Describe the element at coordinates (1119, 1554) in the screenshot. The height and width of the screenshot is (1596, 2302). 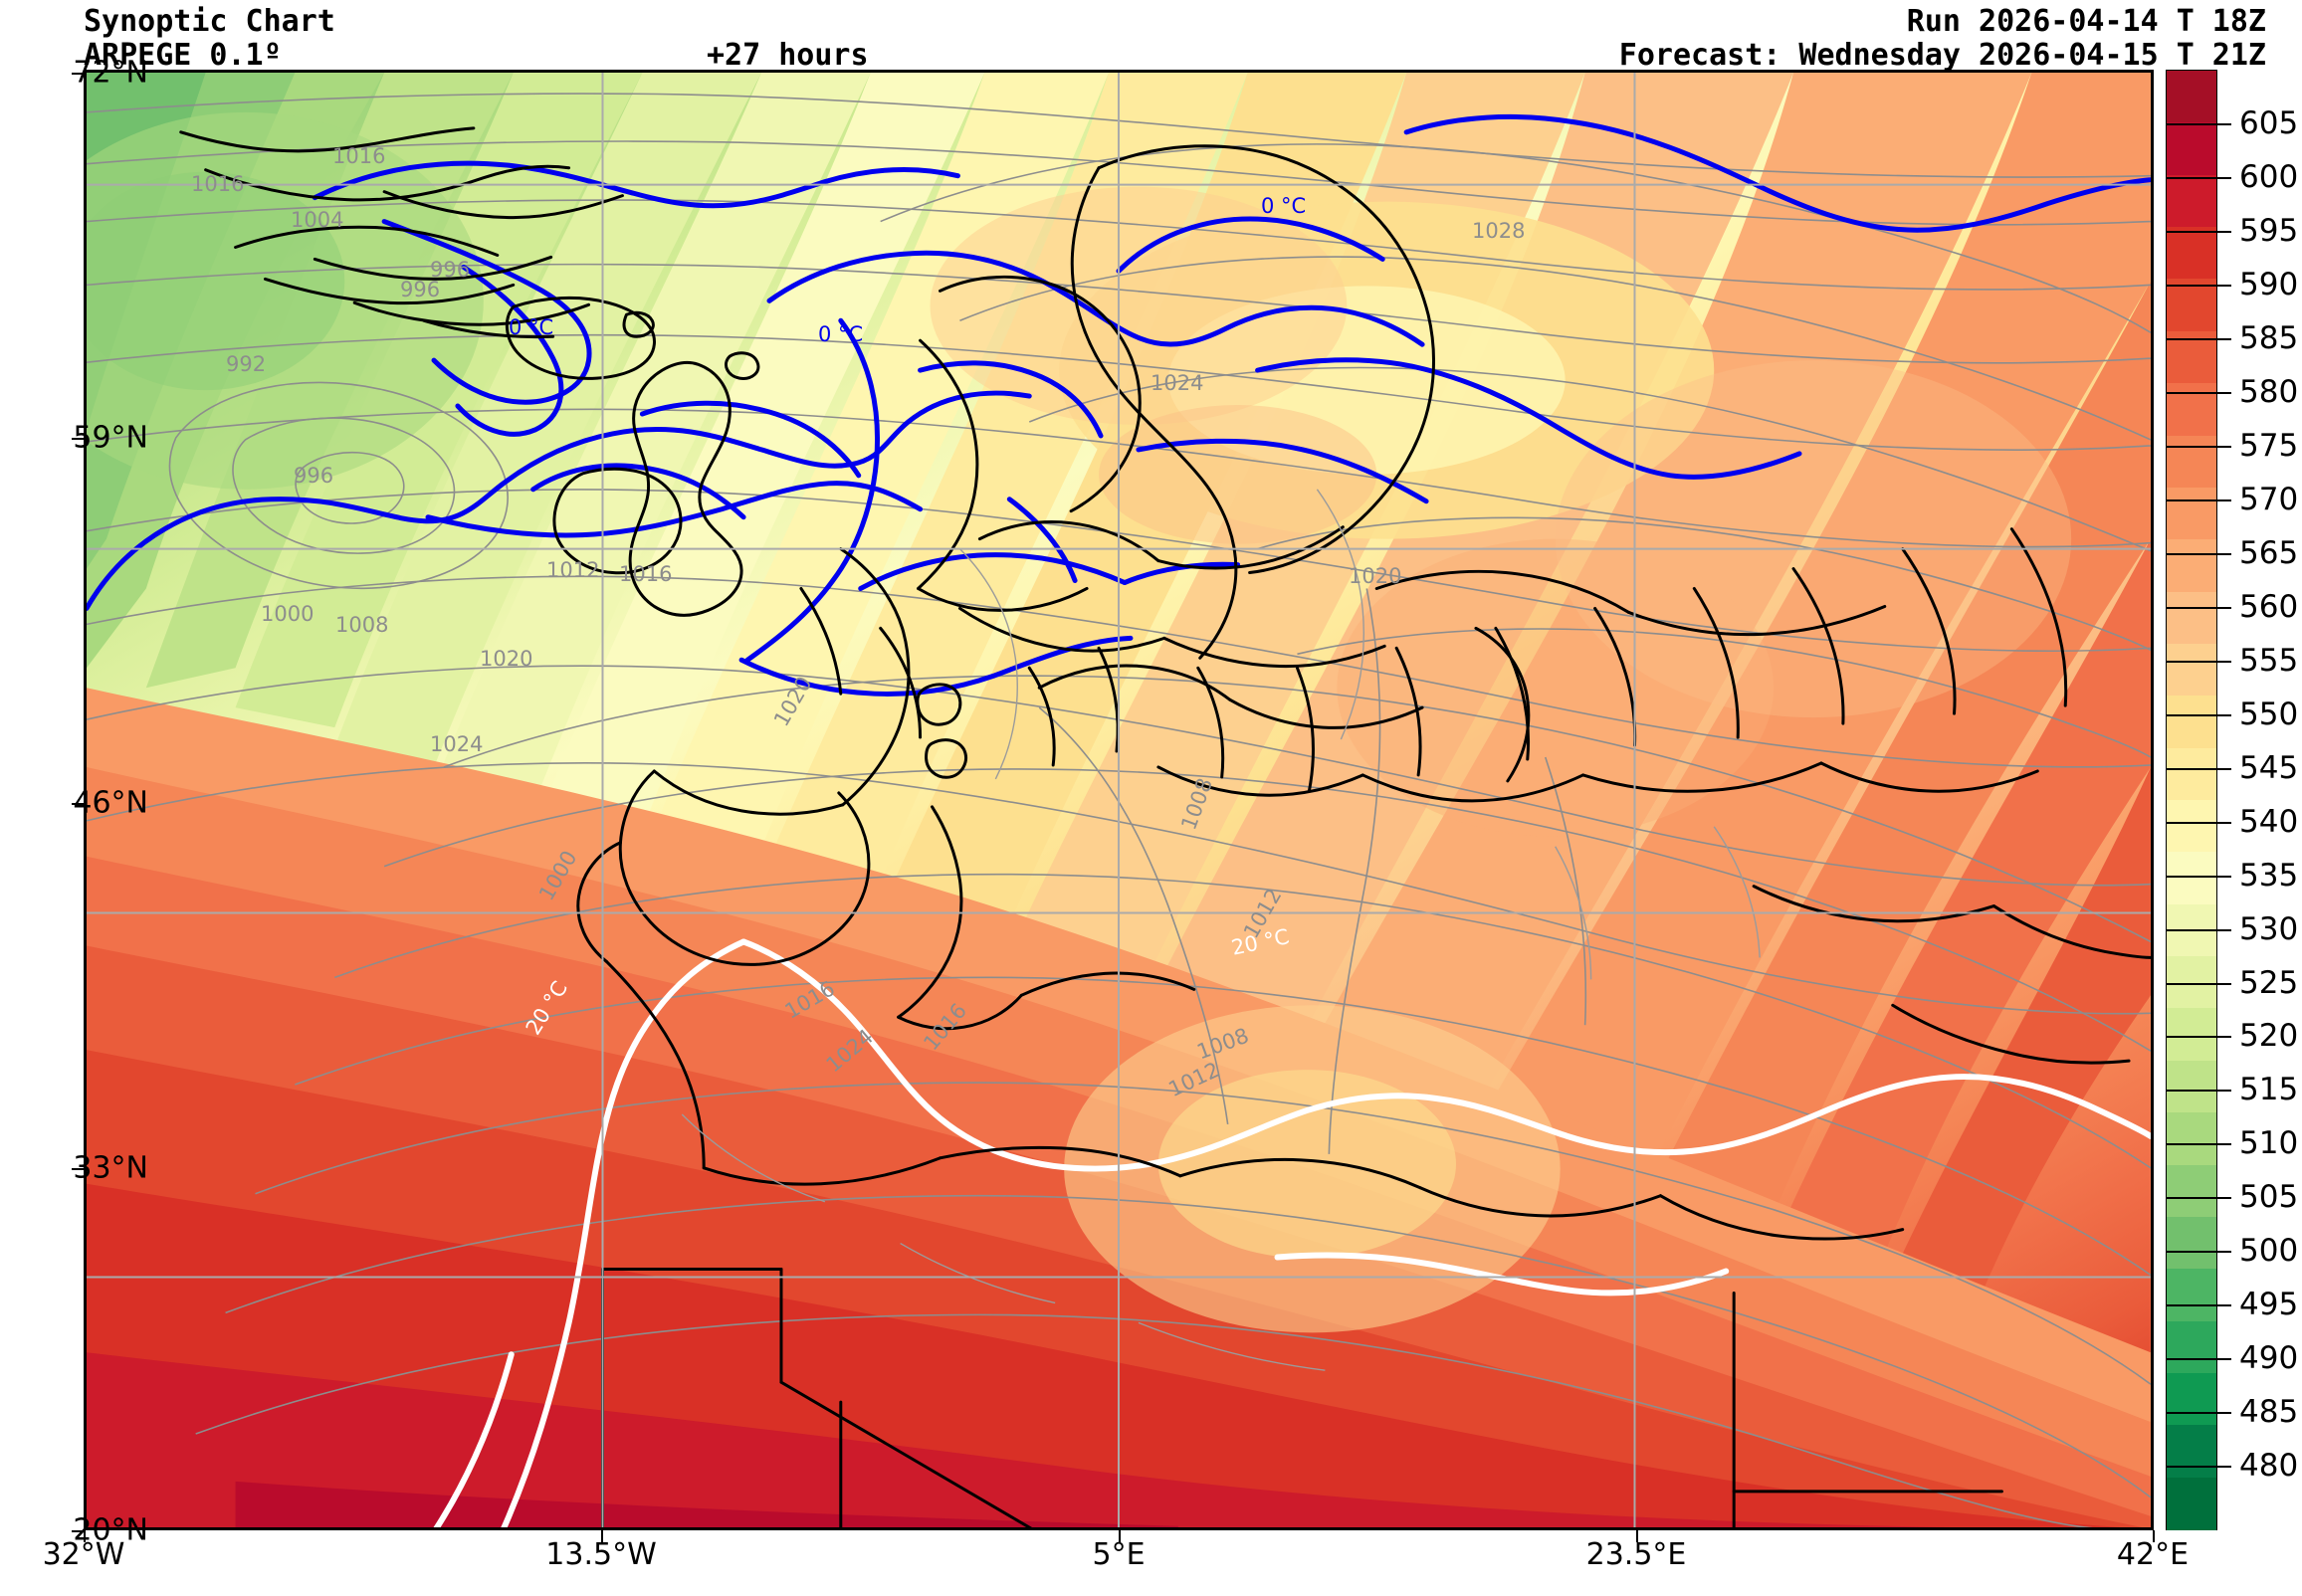
I see `x-axis-label-2: 5°E` at that location.